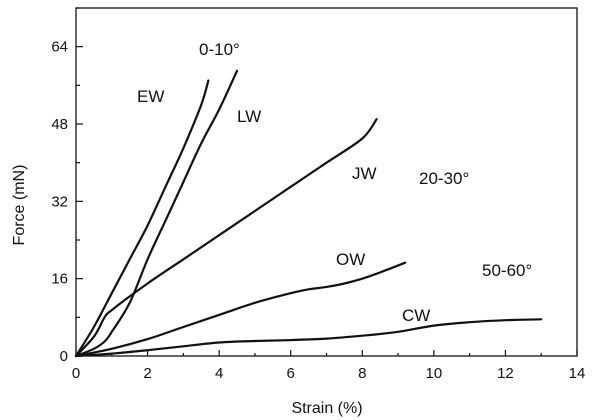 The height and width of the screenshot is (420, 592). Describe the element at coordinates (577, 373) in the screenshot. I see `x-tick-label: 14` at that location.